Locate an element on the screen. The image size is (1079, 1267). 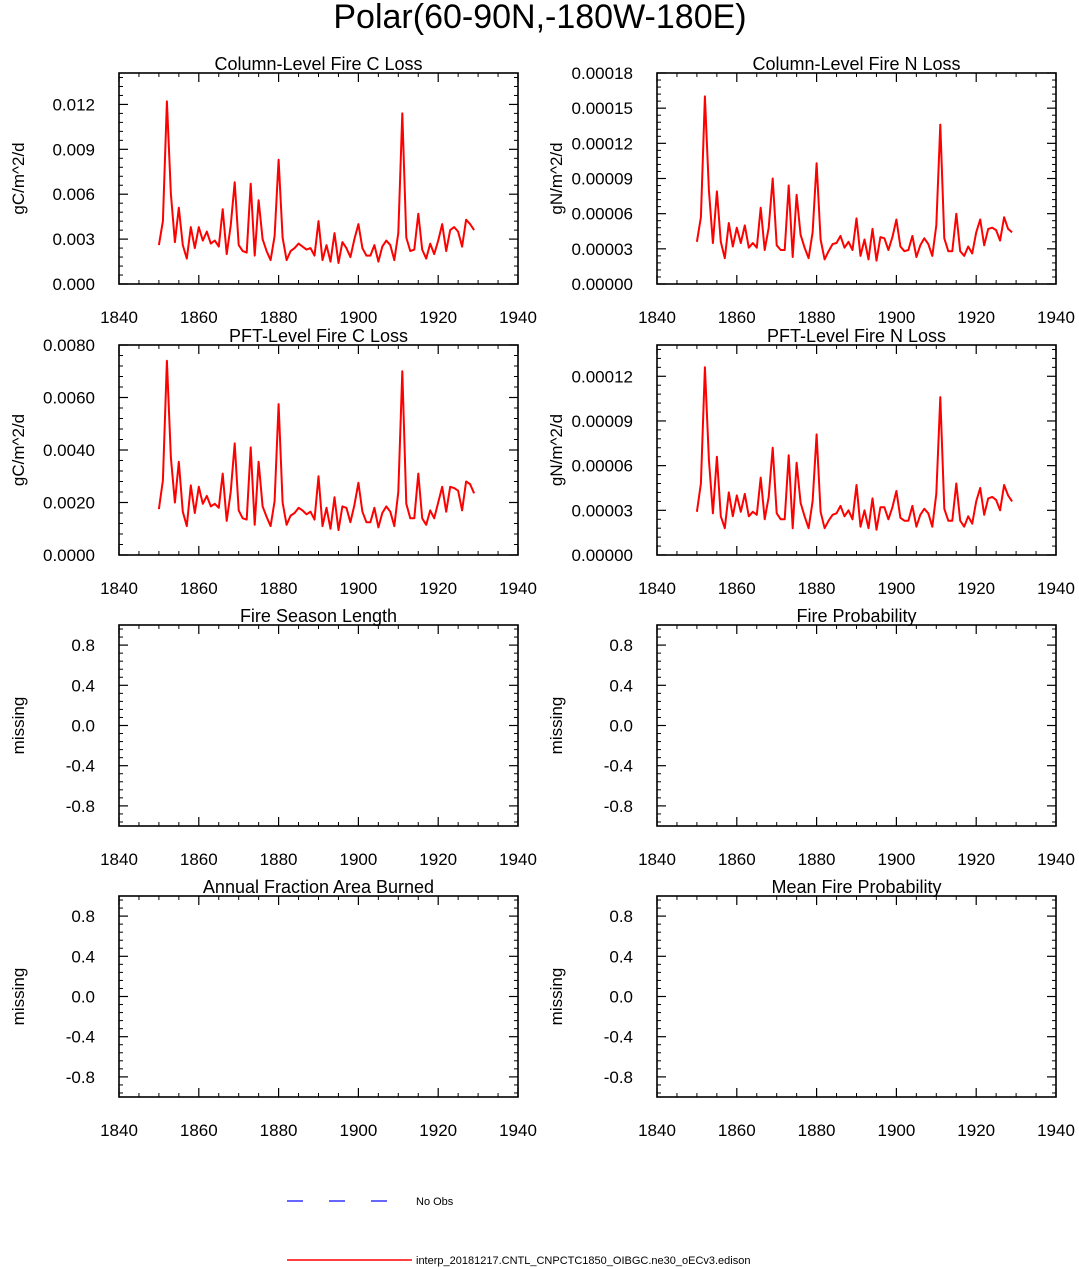
chart-title: Mean Fire Probability is located at coordinates (856, 887).